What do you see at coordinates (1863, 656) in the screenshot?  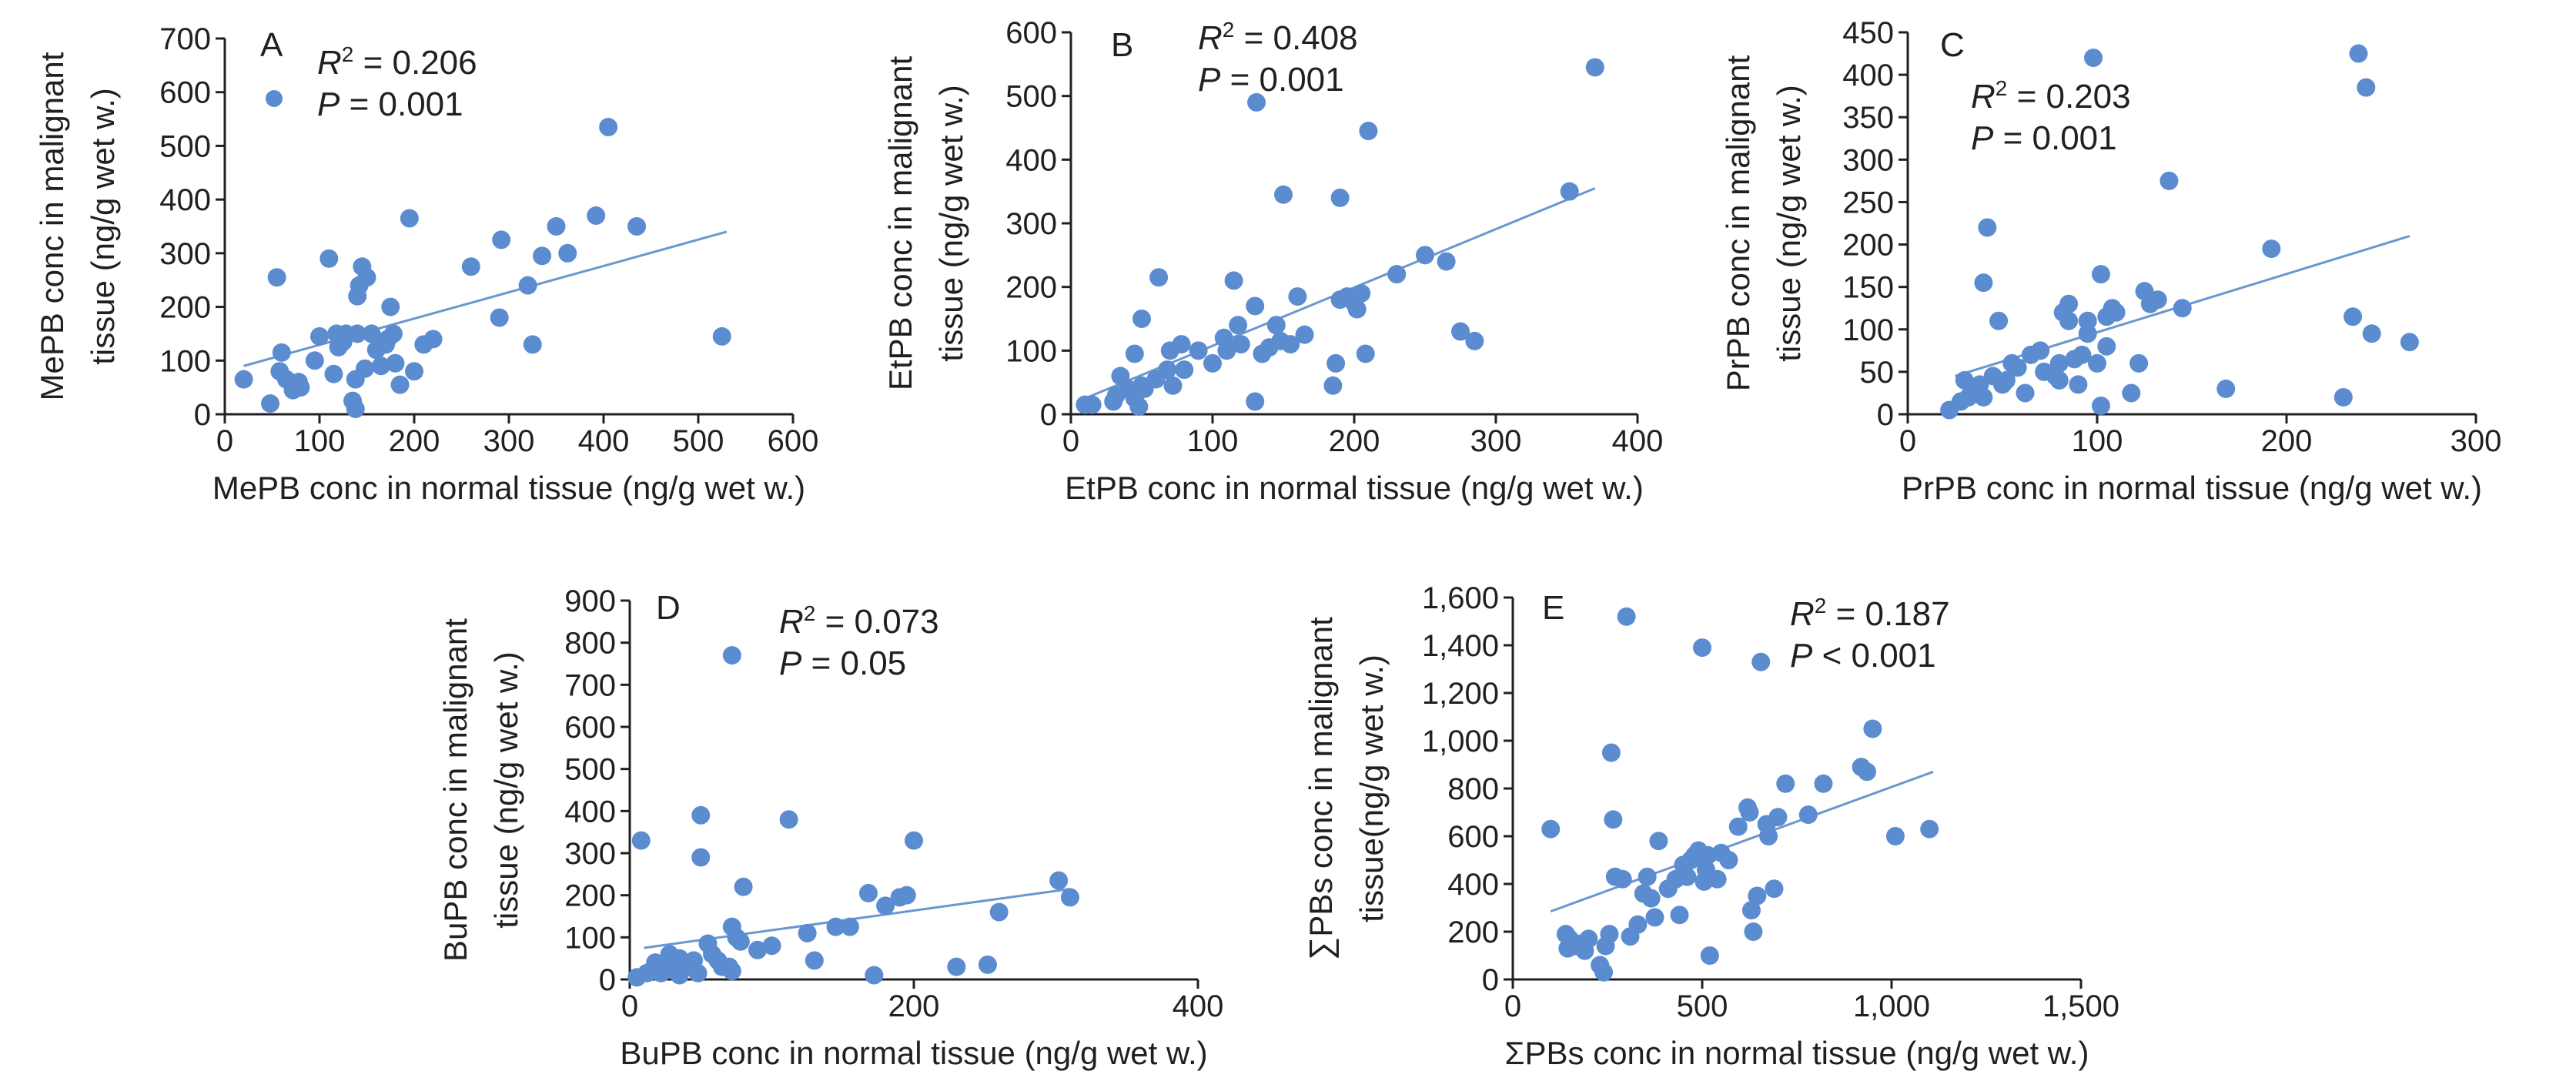 I see `p-value-label: P < 0.001` at bounding box center [1863, 656].